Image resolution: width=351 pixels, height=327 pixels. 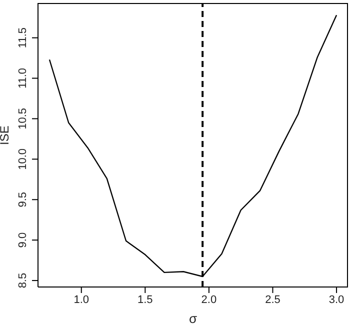 What do you see at coordinates (209, 300) in the screenshot?
I see `x-tick-label: 2.0` at bounding box center [209, 300].